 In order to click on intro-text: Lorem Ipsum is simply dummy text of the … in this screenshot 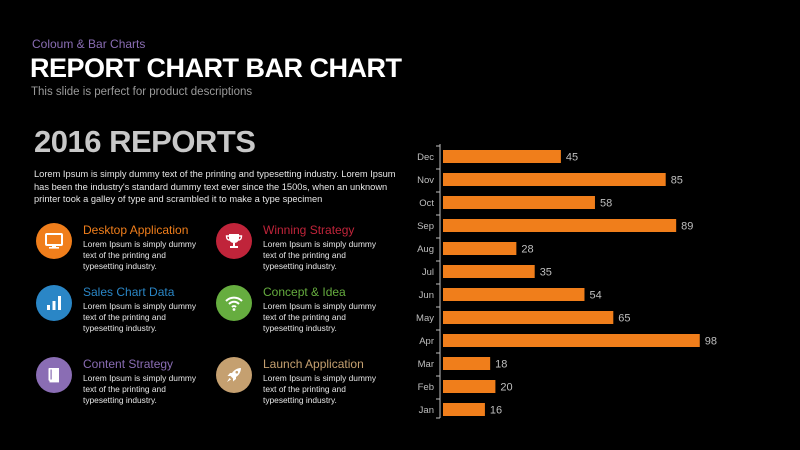, I will do `click(215, 187)`.